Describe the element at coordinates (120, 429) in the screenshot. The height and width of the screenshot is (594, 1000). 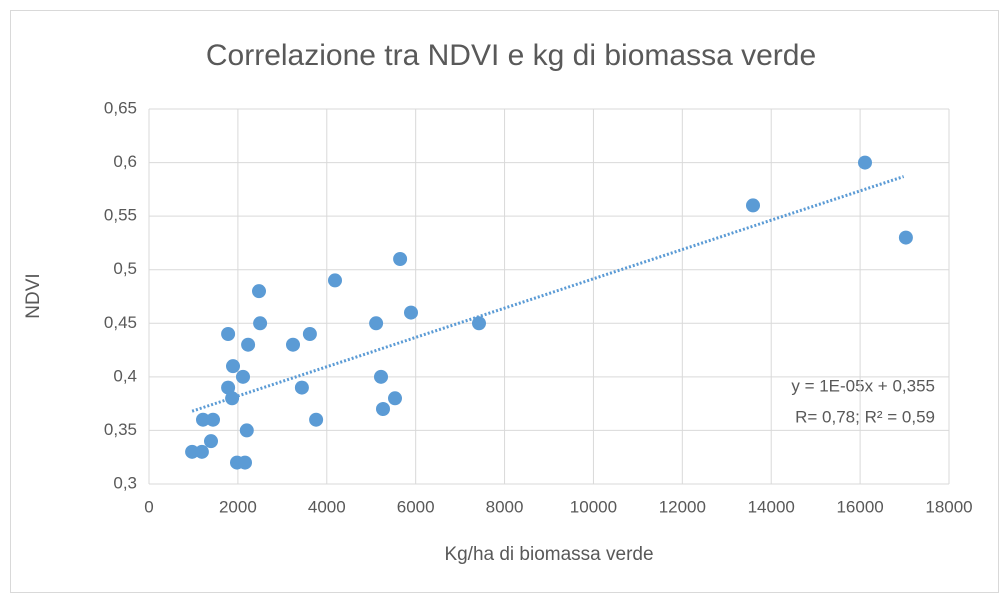
I see `y-tick-label: 0,35` at that location.